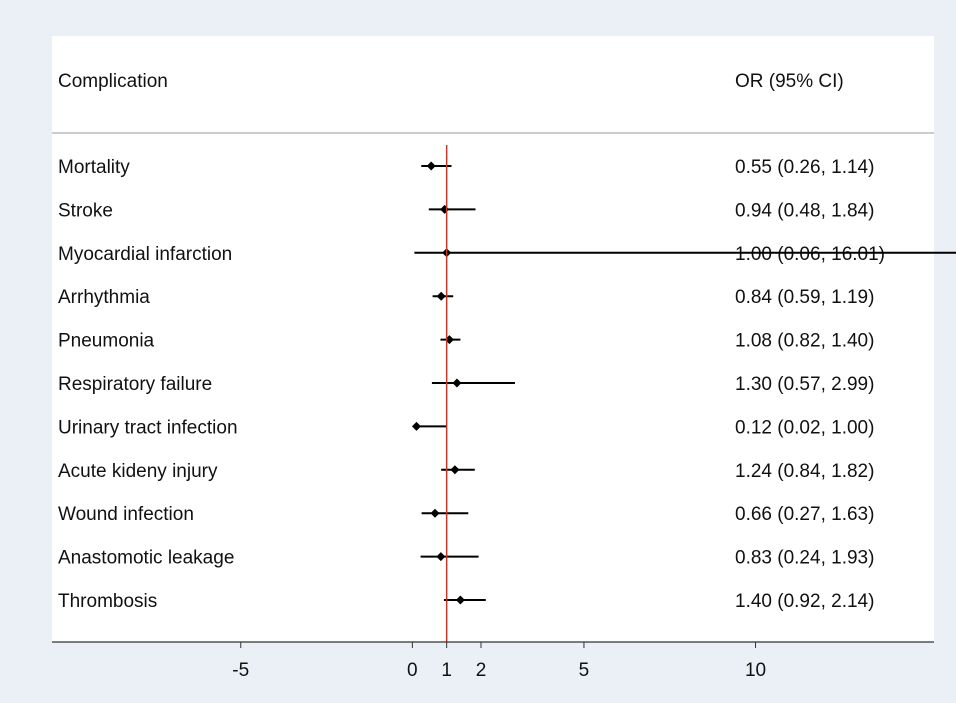  I want to click on row-label: Thrombosis, so click(107, 601).